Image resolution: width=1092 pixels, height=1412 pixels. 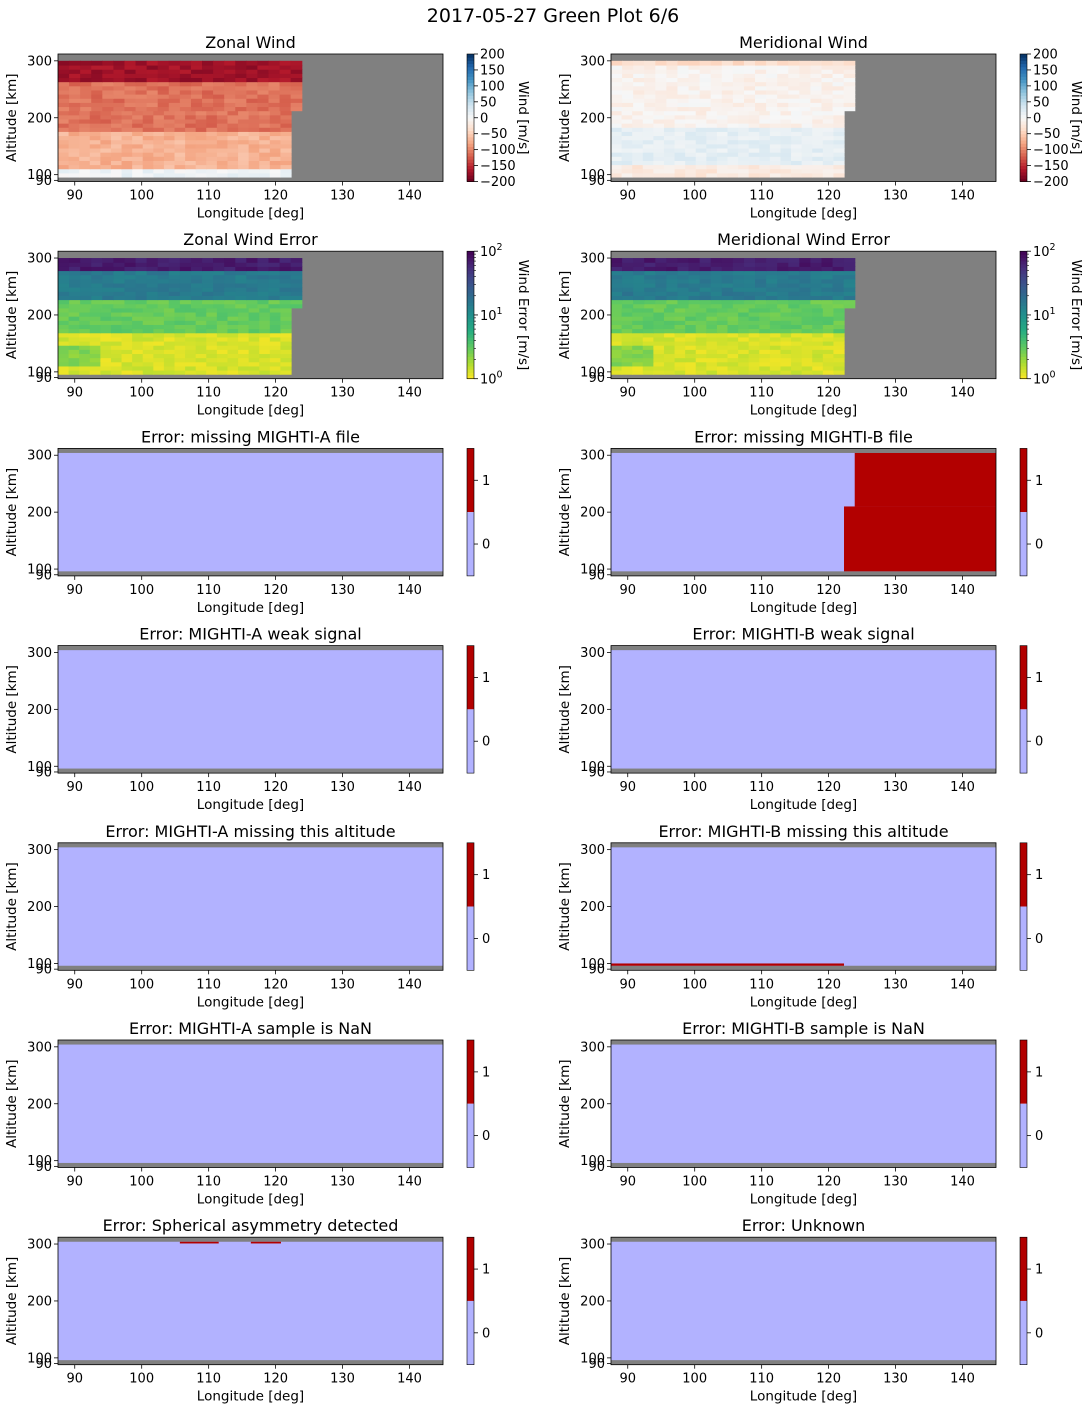 What do you see at coordinates (74, 984) in the screenshot?
I see `x-tick-label: 90` at bounding box center [74, 984].